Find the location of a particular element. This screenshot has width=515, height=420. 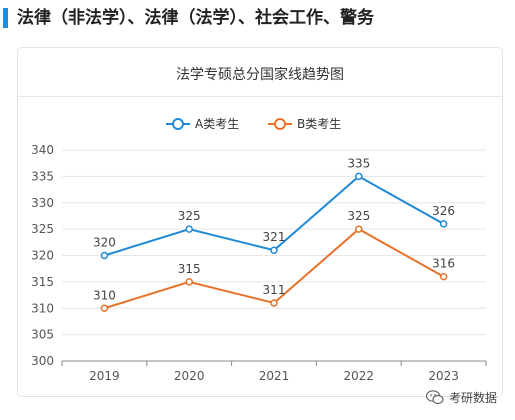

y-tick-label: 320 is located at coordinates (42, 256).